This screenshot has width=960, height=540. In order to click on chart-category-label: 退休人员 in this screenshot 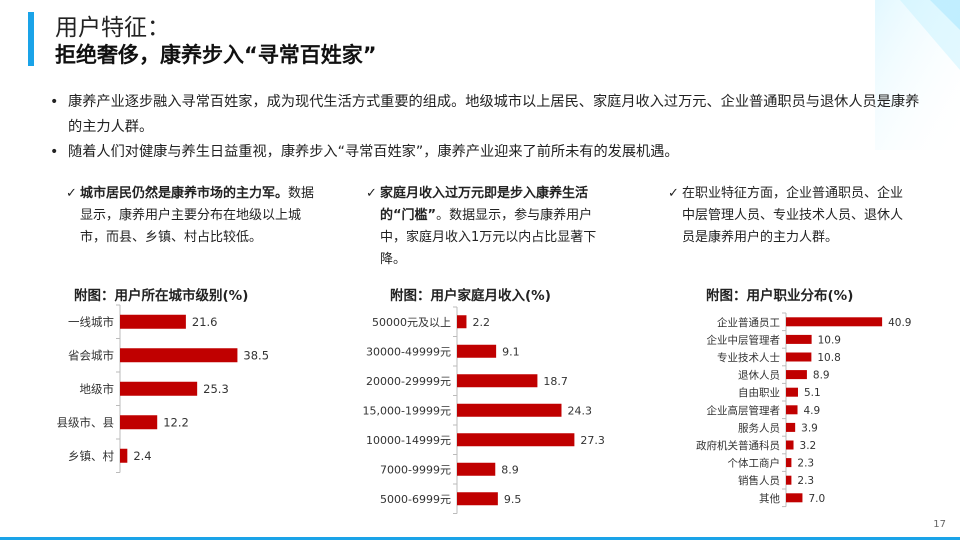, I will do `click(759, 376)`.